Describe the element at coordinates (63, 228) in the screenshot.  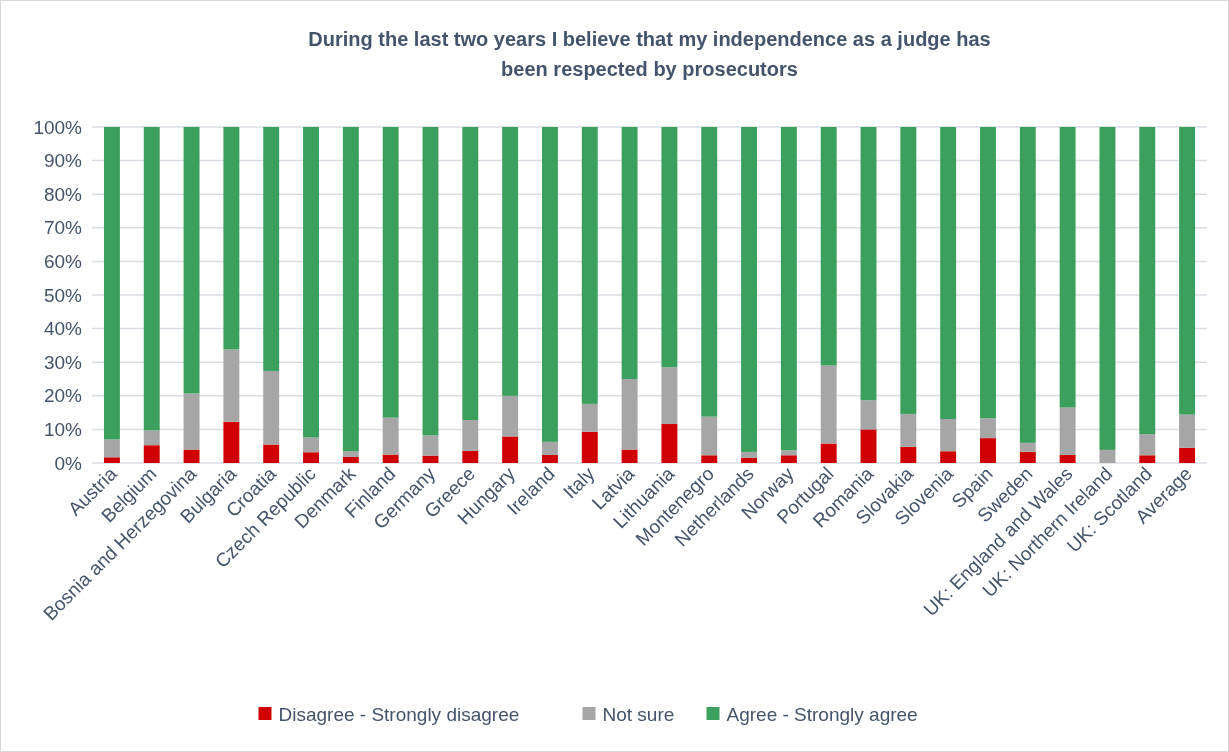
I see `y-tick-label: 70%` at that location.